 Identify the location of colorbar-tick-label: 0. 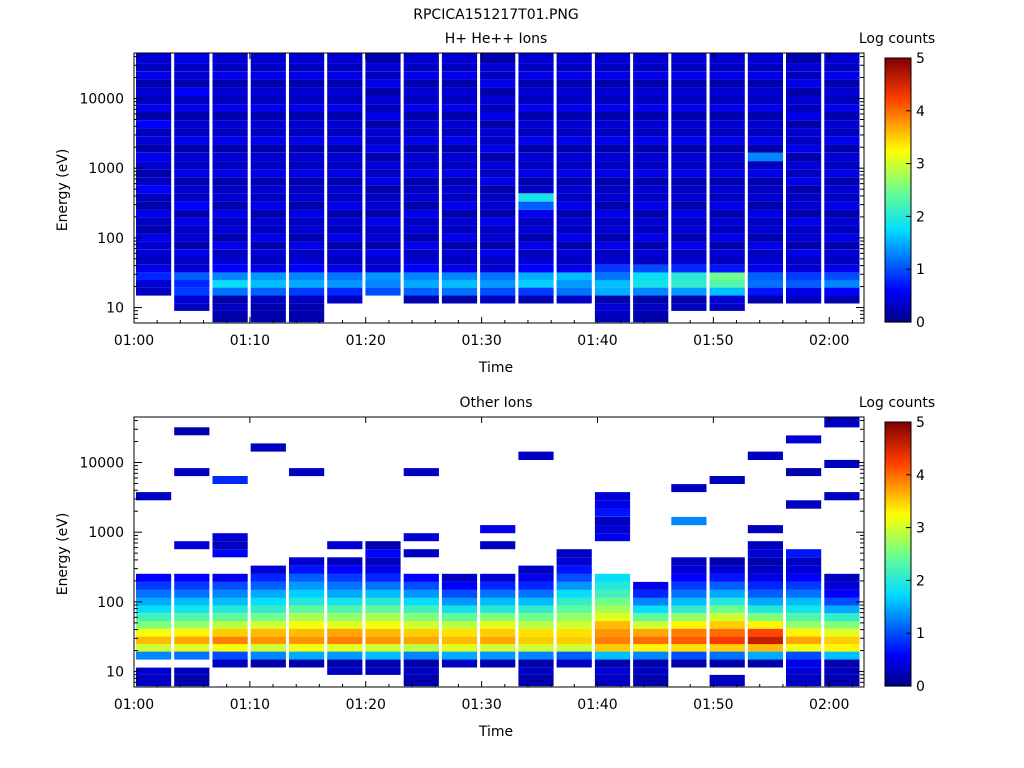
(920, 323).